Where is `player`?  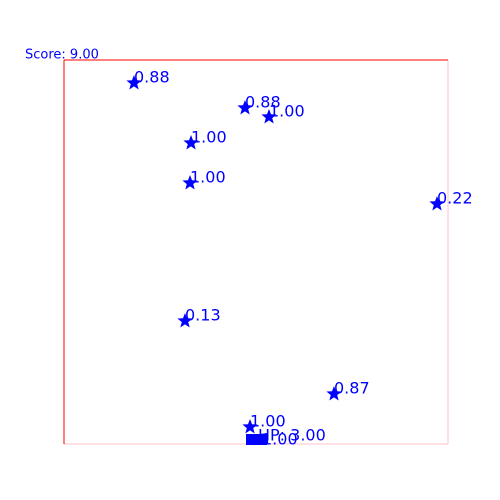 player is located at coordinates (256, 439).